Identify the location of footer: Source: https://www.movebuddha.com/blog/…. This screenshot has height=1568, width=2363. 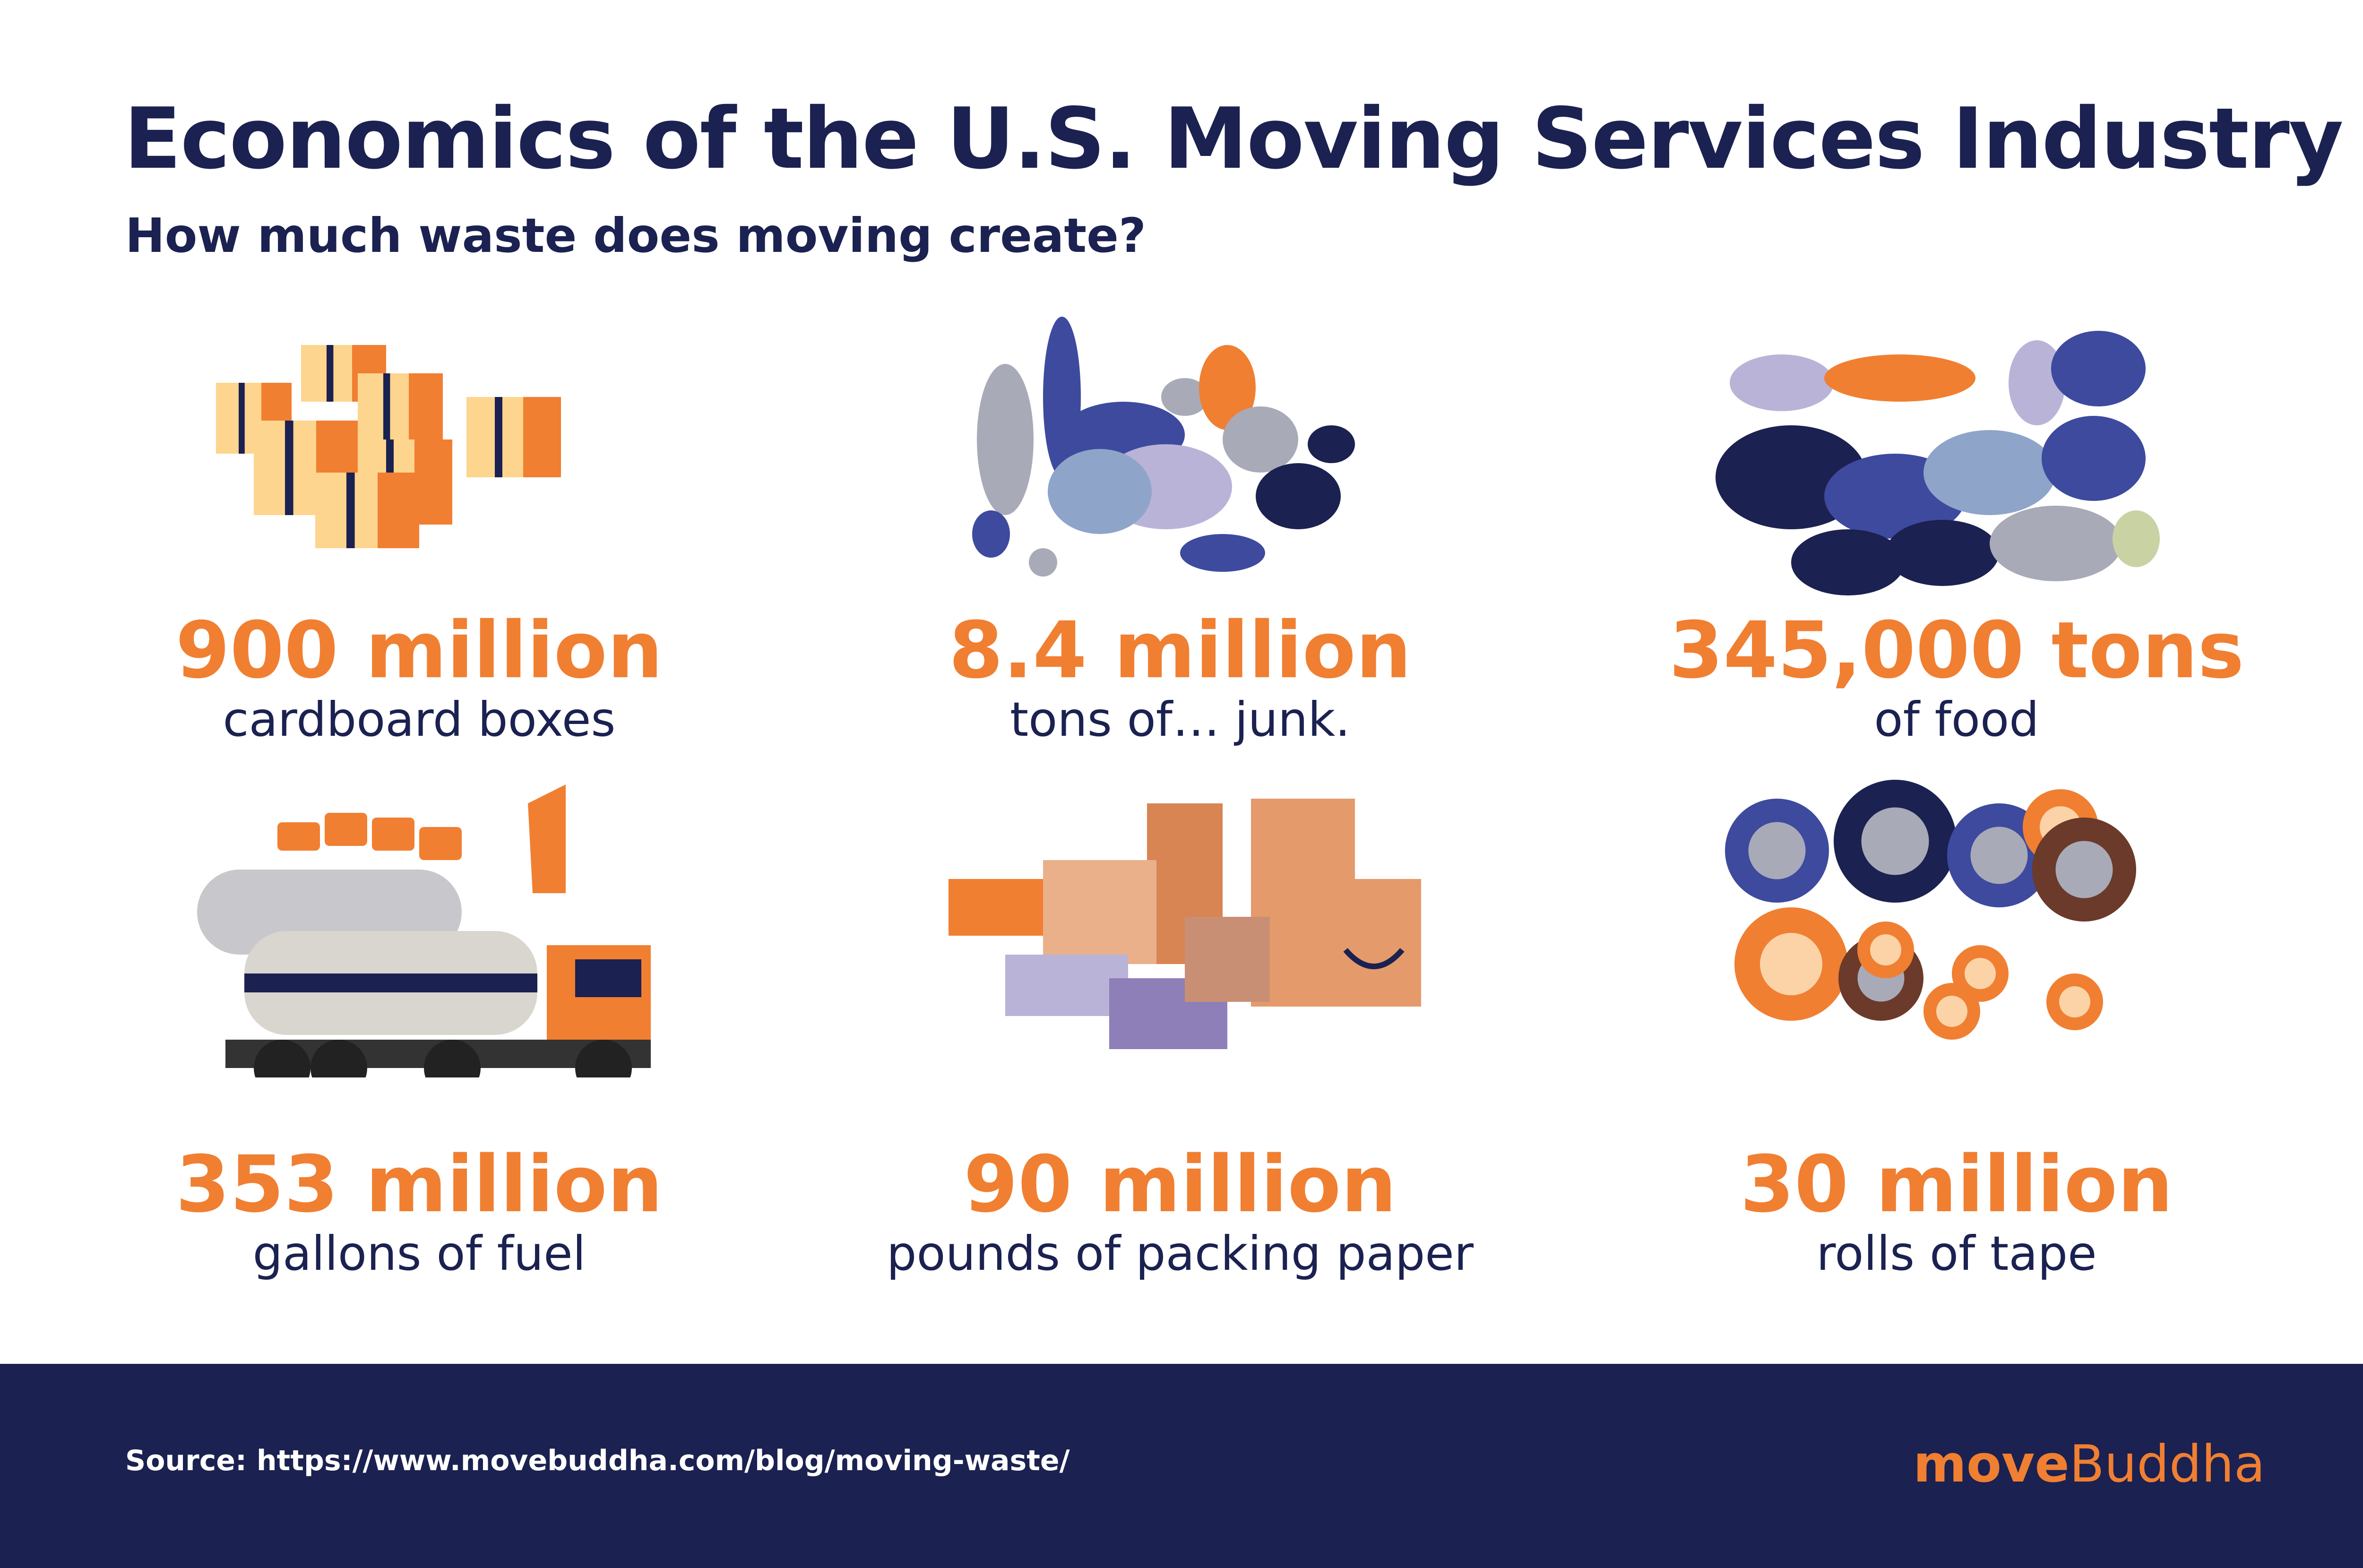
(1181, 1466).